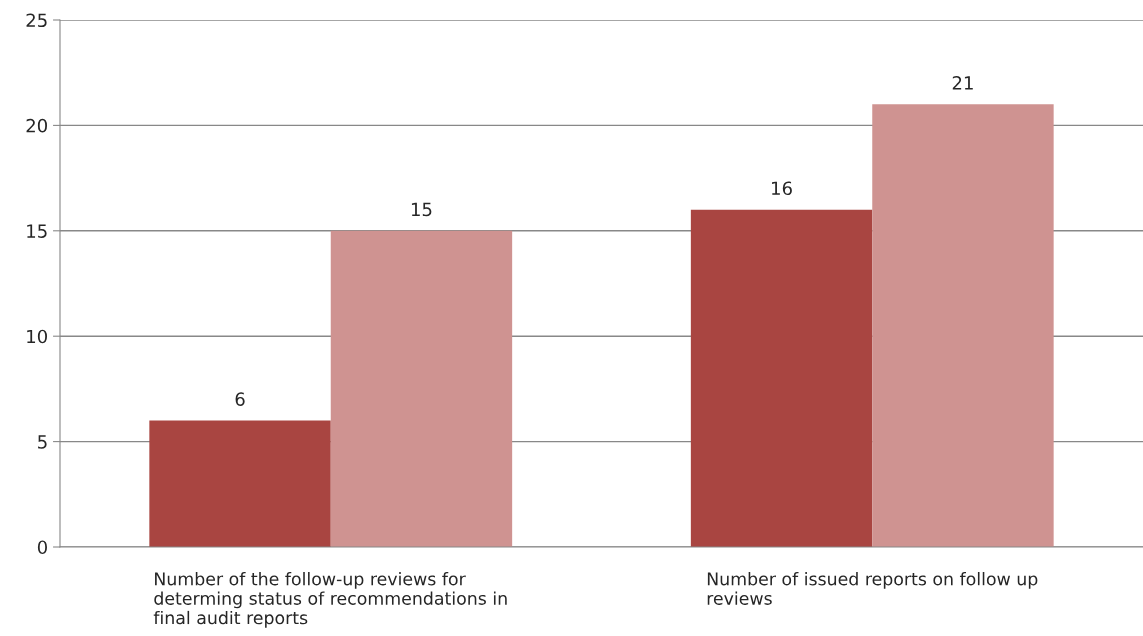 The image size is (1143, 636). Describe the element at coordinates (962, 83) in the screenshot. I see `data-label: 21` at that location.